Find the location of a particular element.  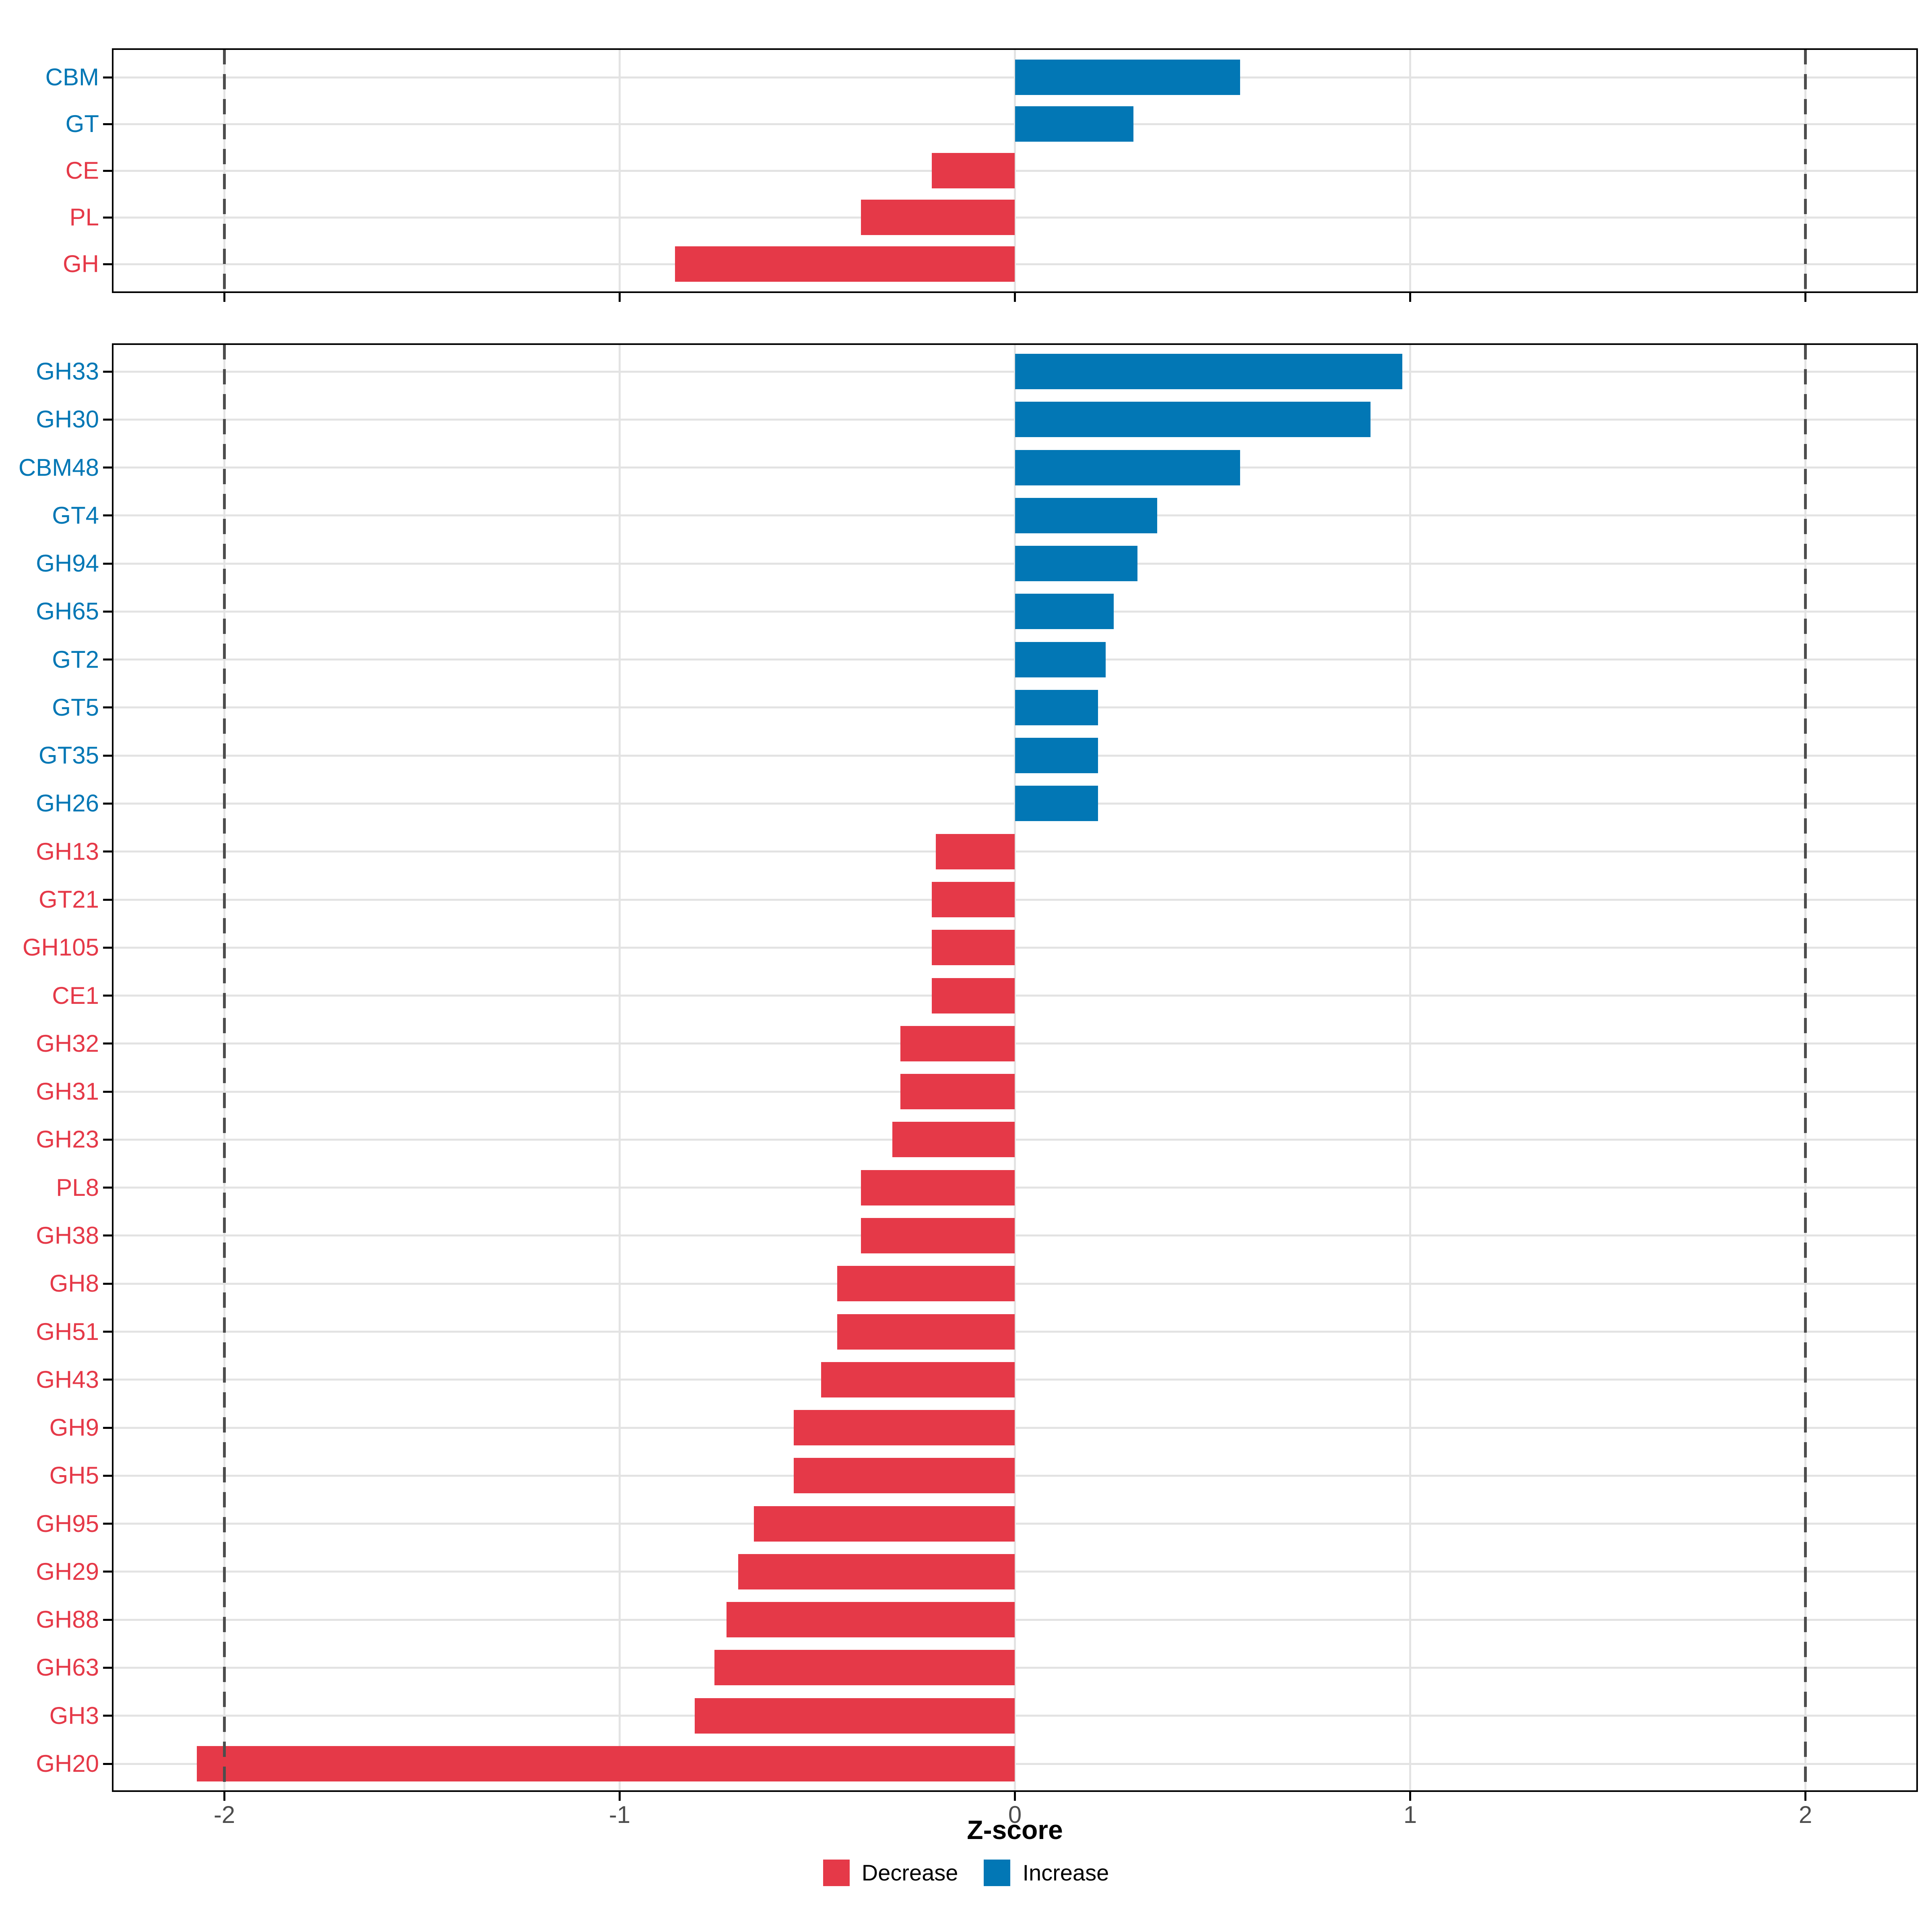

bar-CE1 is located at coordinates (973, 995).